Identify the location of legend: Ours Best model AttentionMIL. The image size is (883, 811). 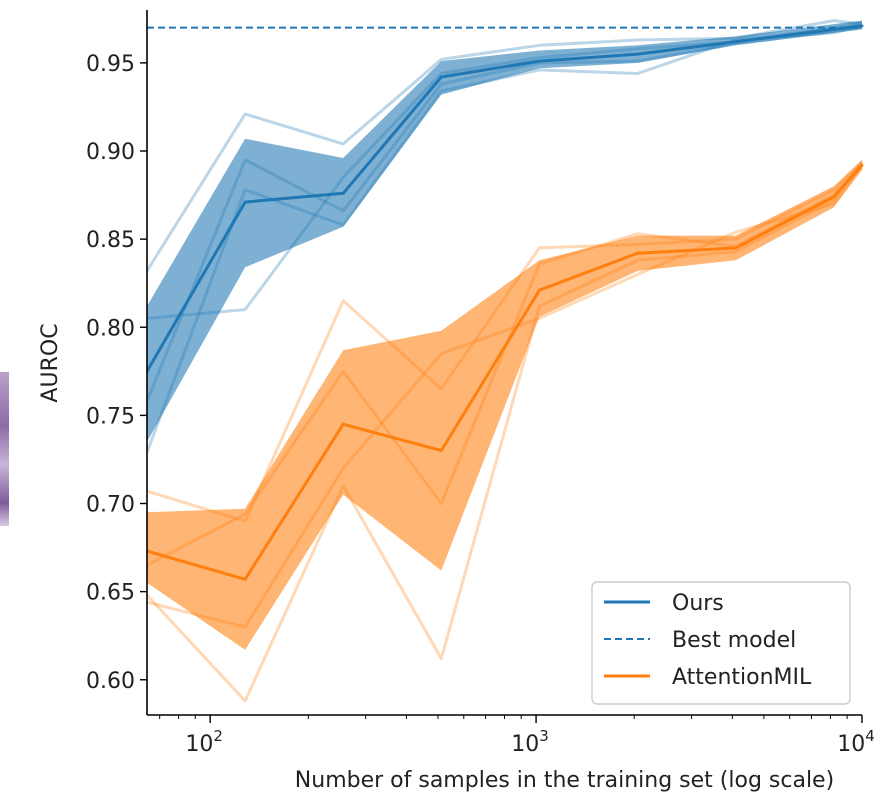
(721, 643).